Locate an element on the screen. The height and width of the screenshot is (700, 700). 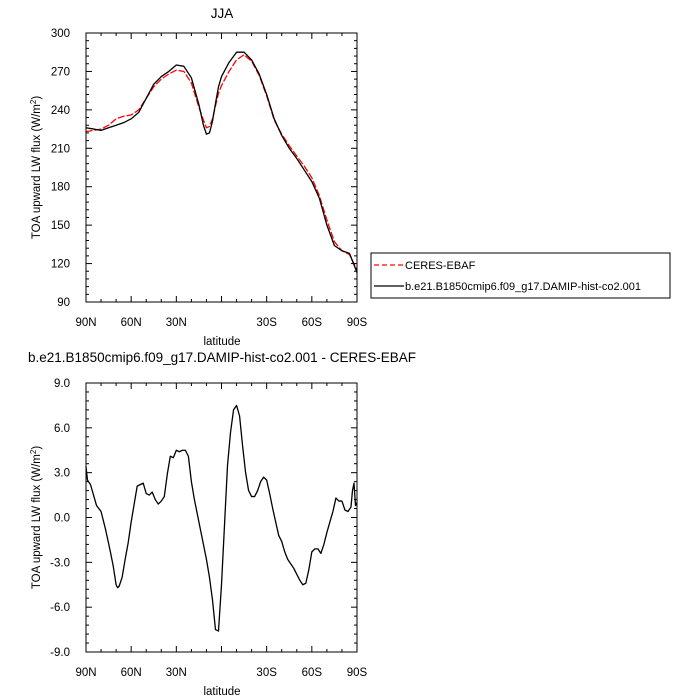
chart1-x-tick-label: 30N is located at coordinates (176, 673).